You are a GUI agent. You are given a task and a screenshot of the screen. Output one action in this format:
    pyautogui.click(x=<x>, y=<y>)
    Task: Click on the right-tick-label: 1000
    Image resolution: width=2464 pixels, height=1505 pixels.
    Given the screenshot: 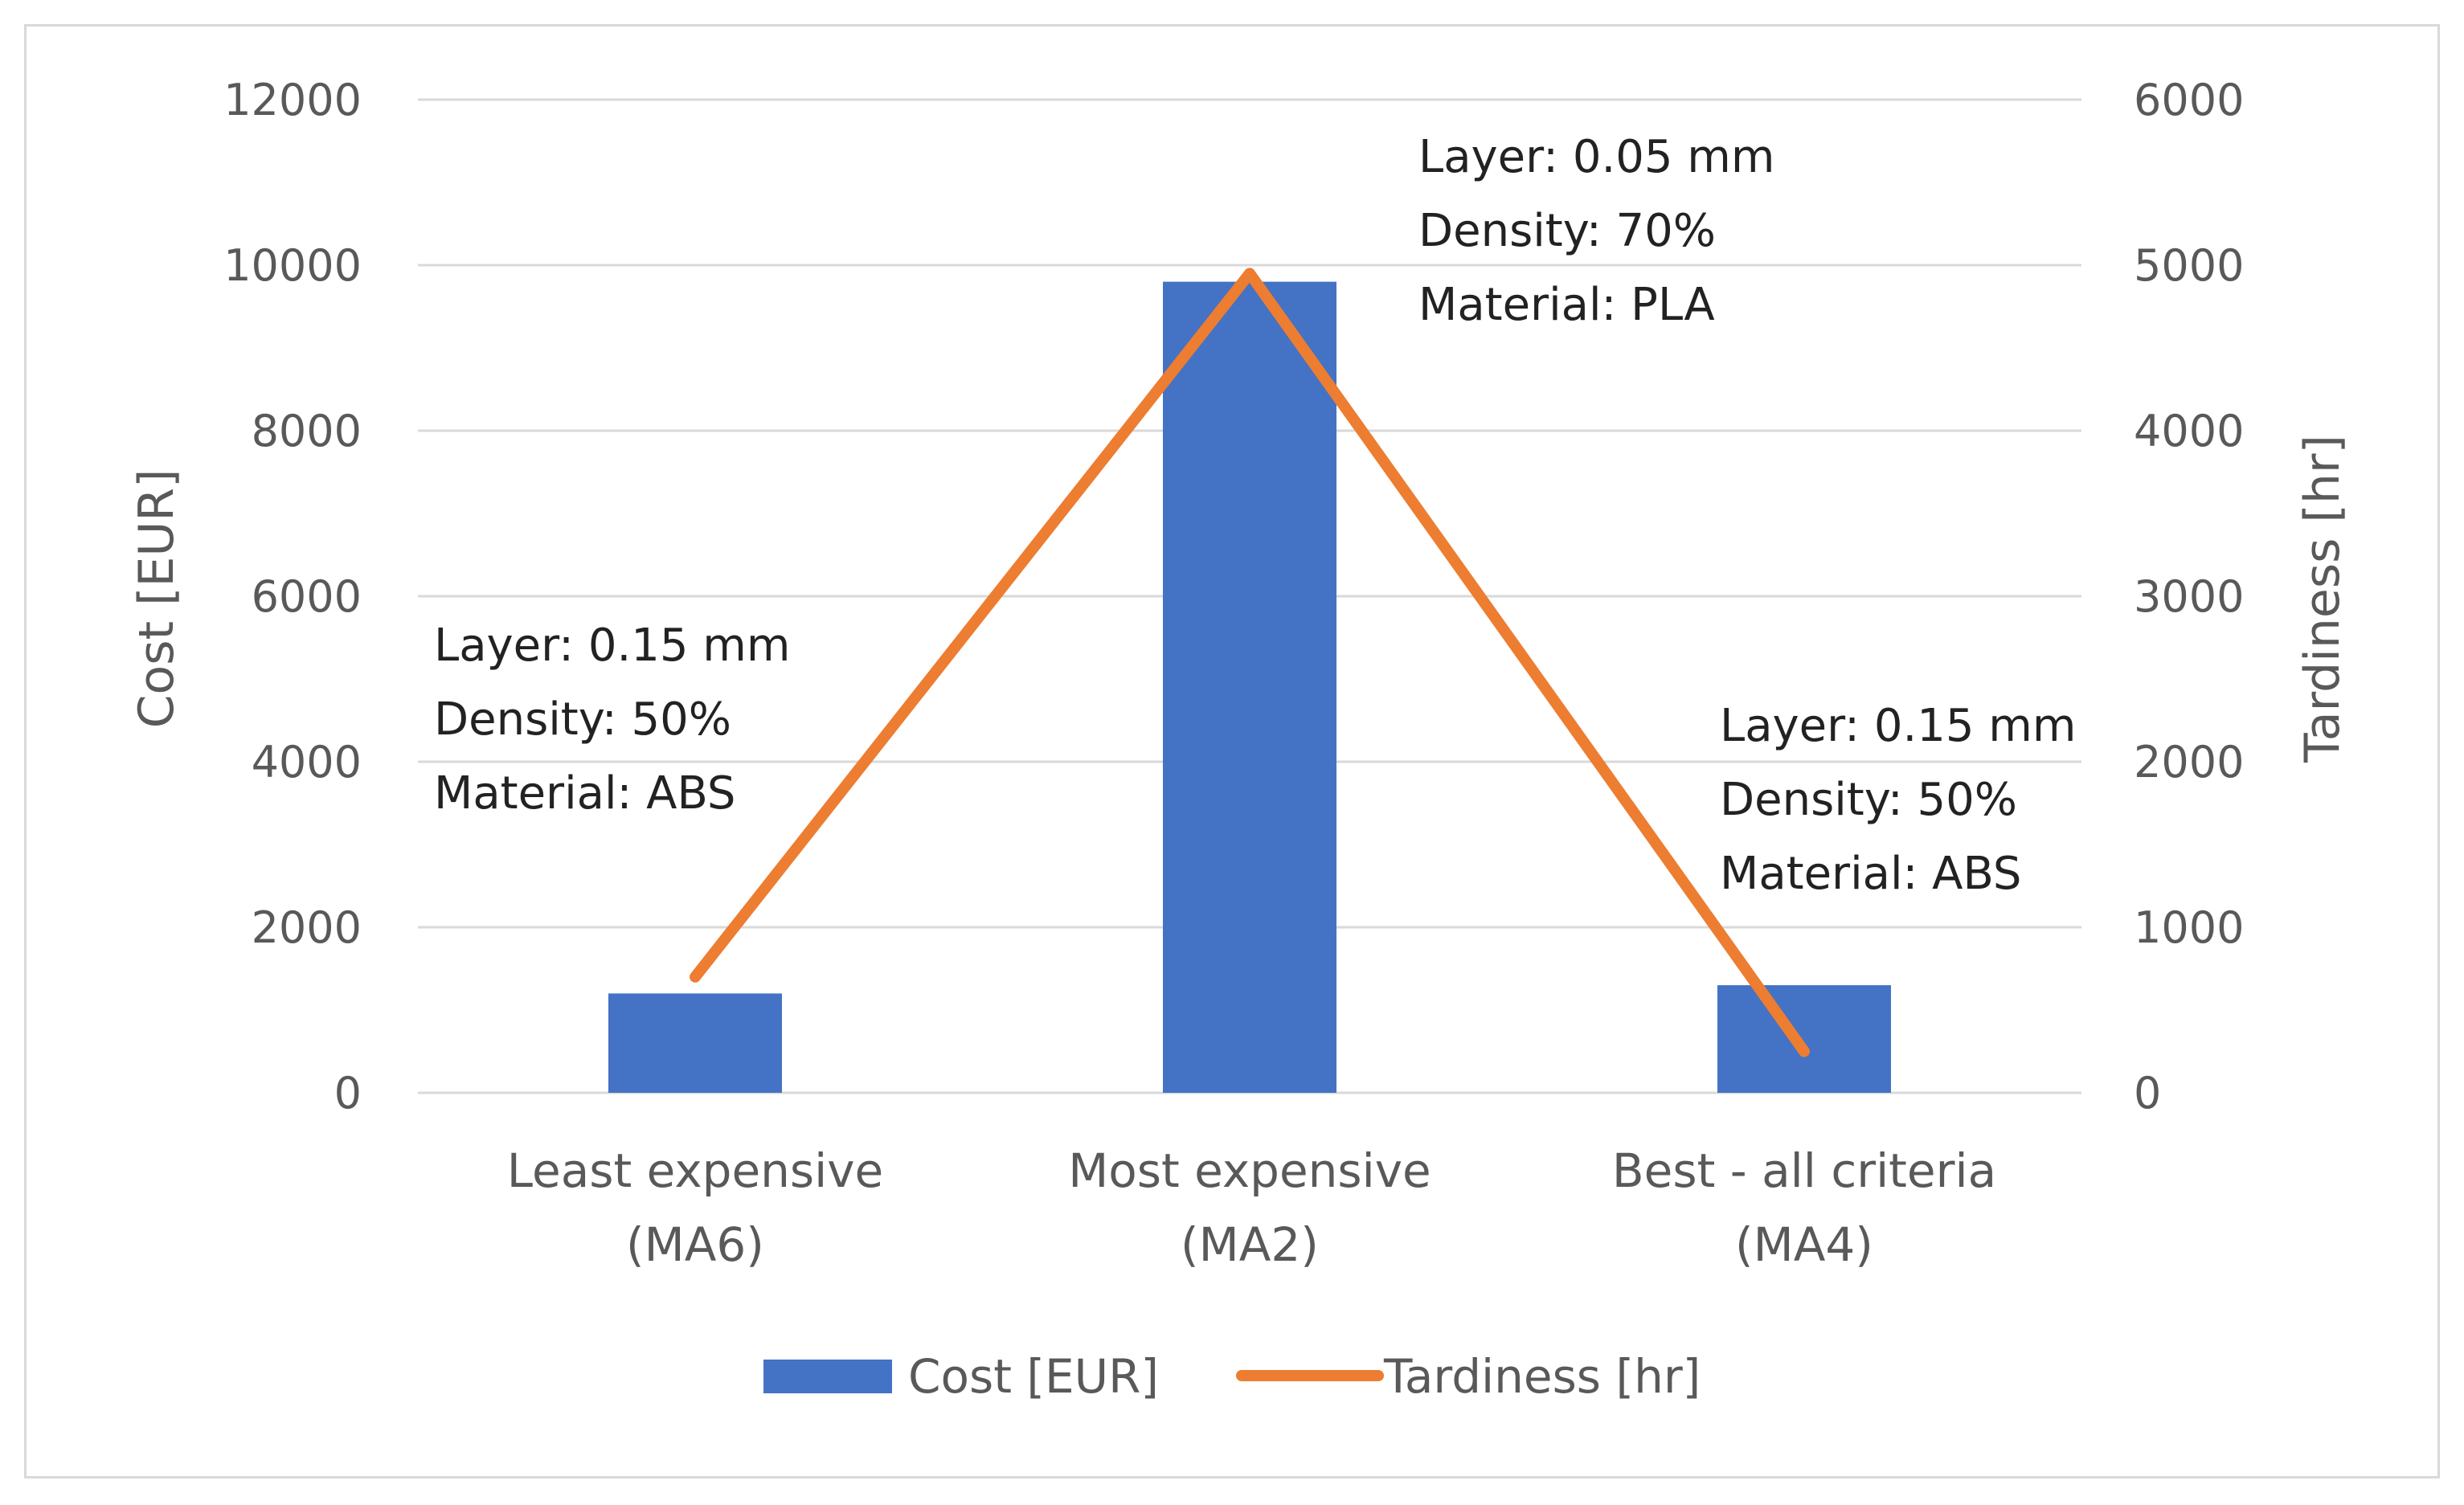 What is the action you would take?
    pyautogui.click(x=2189, y=927)
    